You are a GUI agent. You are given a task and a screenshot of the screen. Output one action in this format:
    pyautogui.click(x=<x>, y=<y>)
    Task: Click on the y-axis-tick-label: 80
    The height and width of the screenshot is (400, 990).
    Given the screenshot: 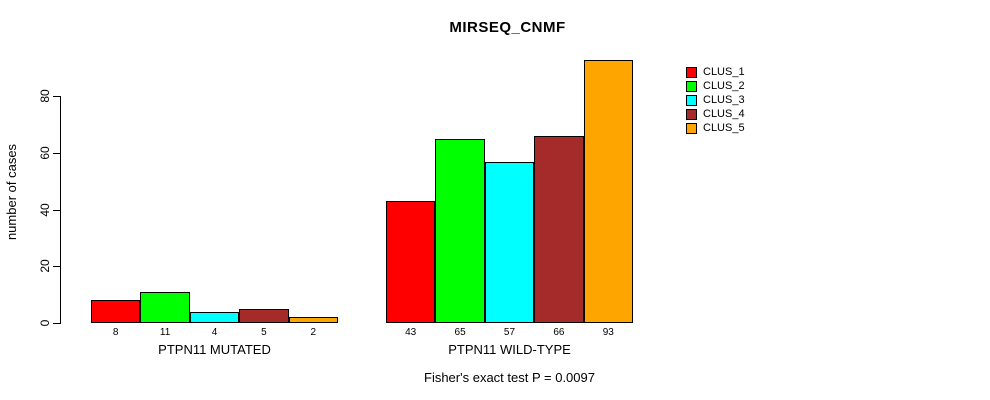 What is the action you would take?
    pyautogui.click(x=45, y=96)
    